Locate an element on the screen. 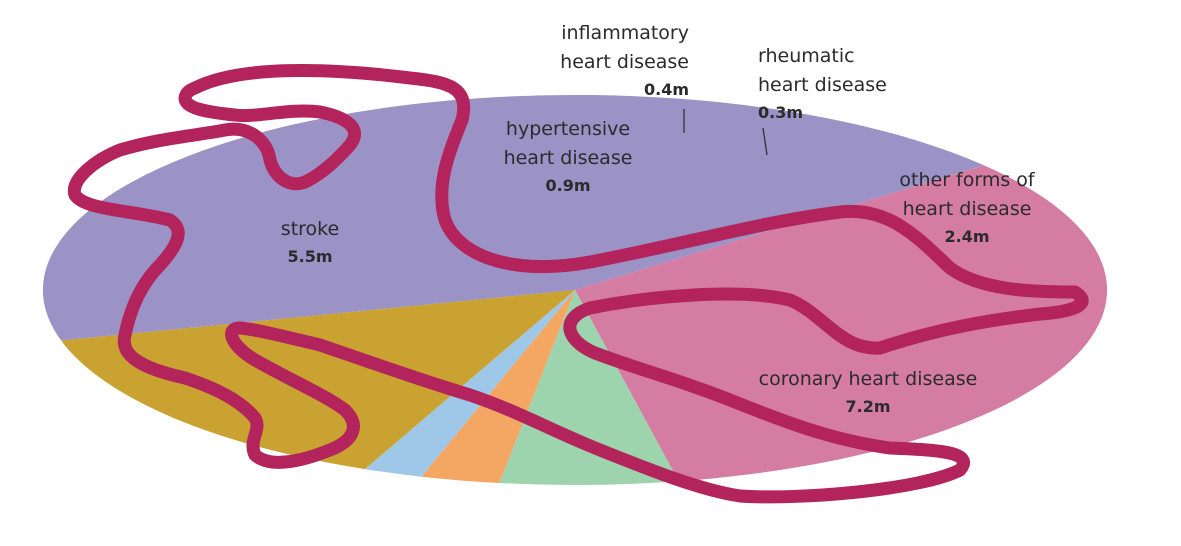  slice-value-rheumatic: 0.3m is located at coordinates (780, 112).